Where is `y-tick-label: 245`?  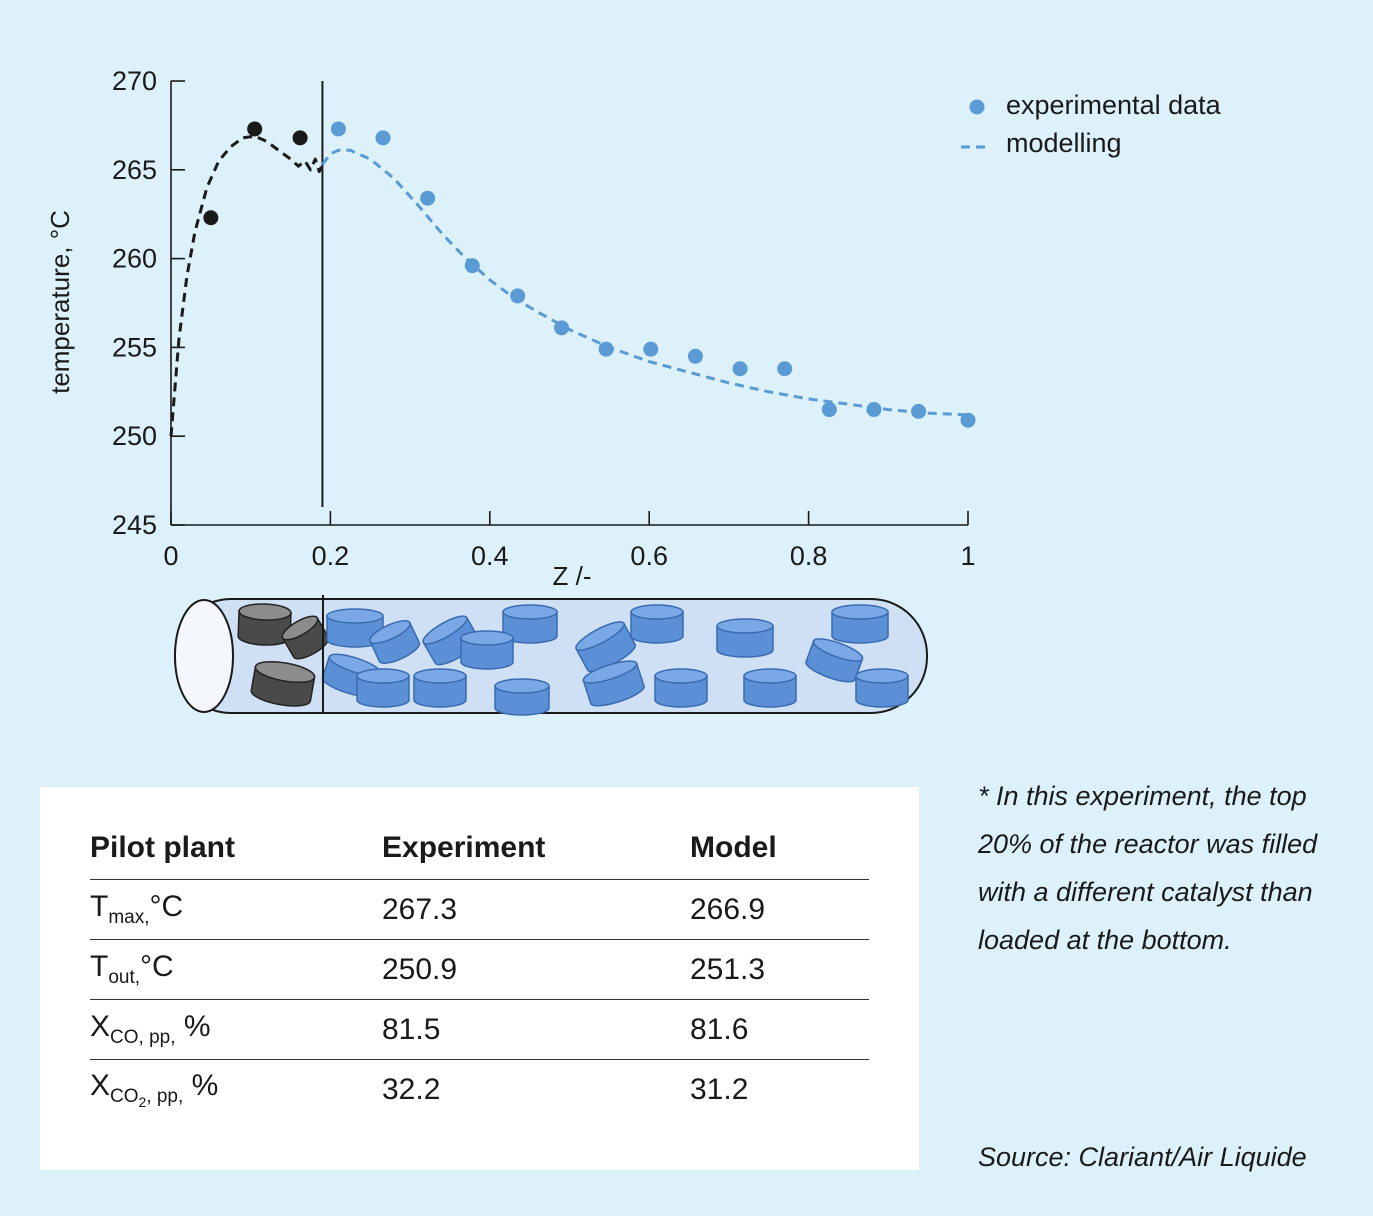
y-tick-label: 245 is located at coordinates (134, 525).